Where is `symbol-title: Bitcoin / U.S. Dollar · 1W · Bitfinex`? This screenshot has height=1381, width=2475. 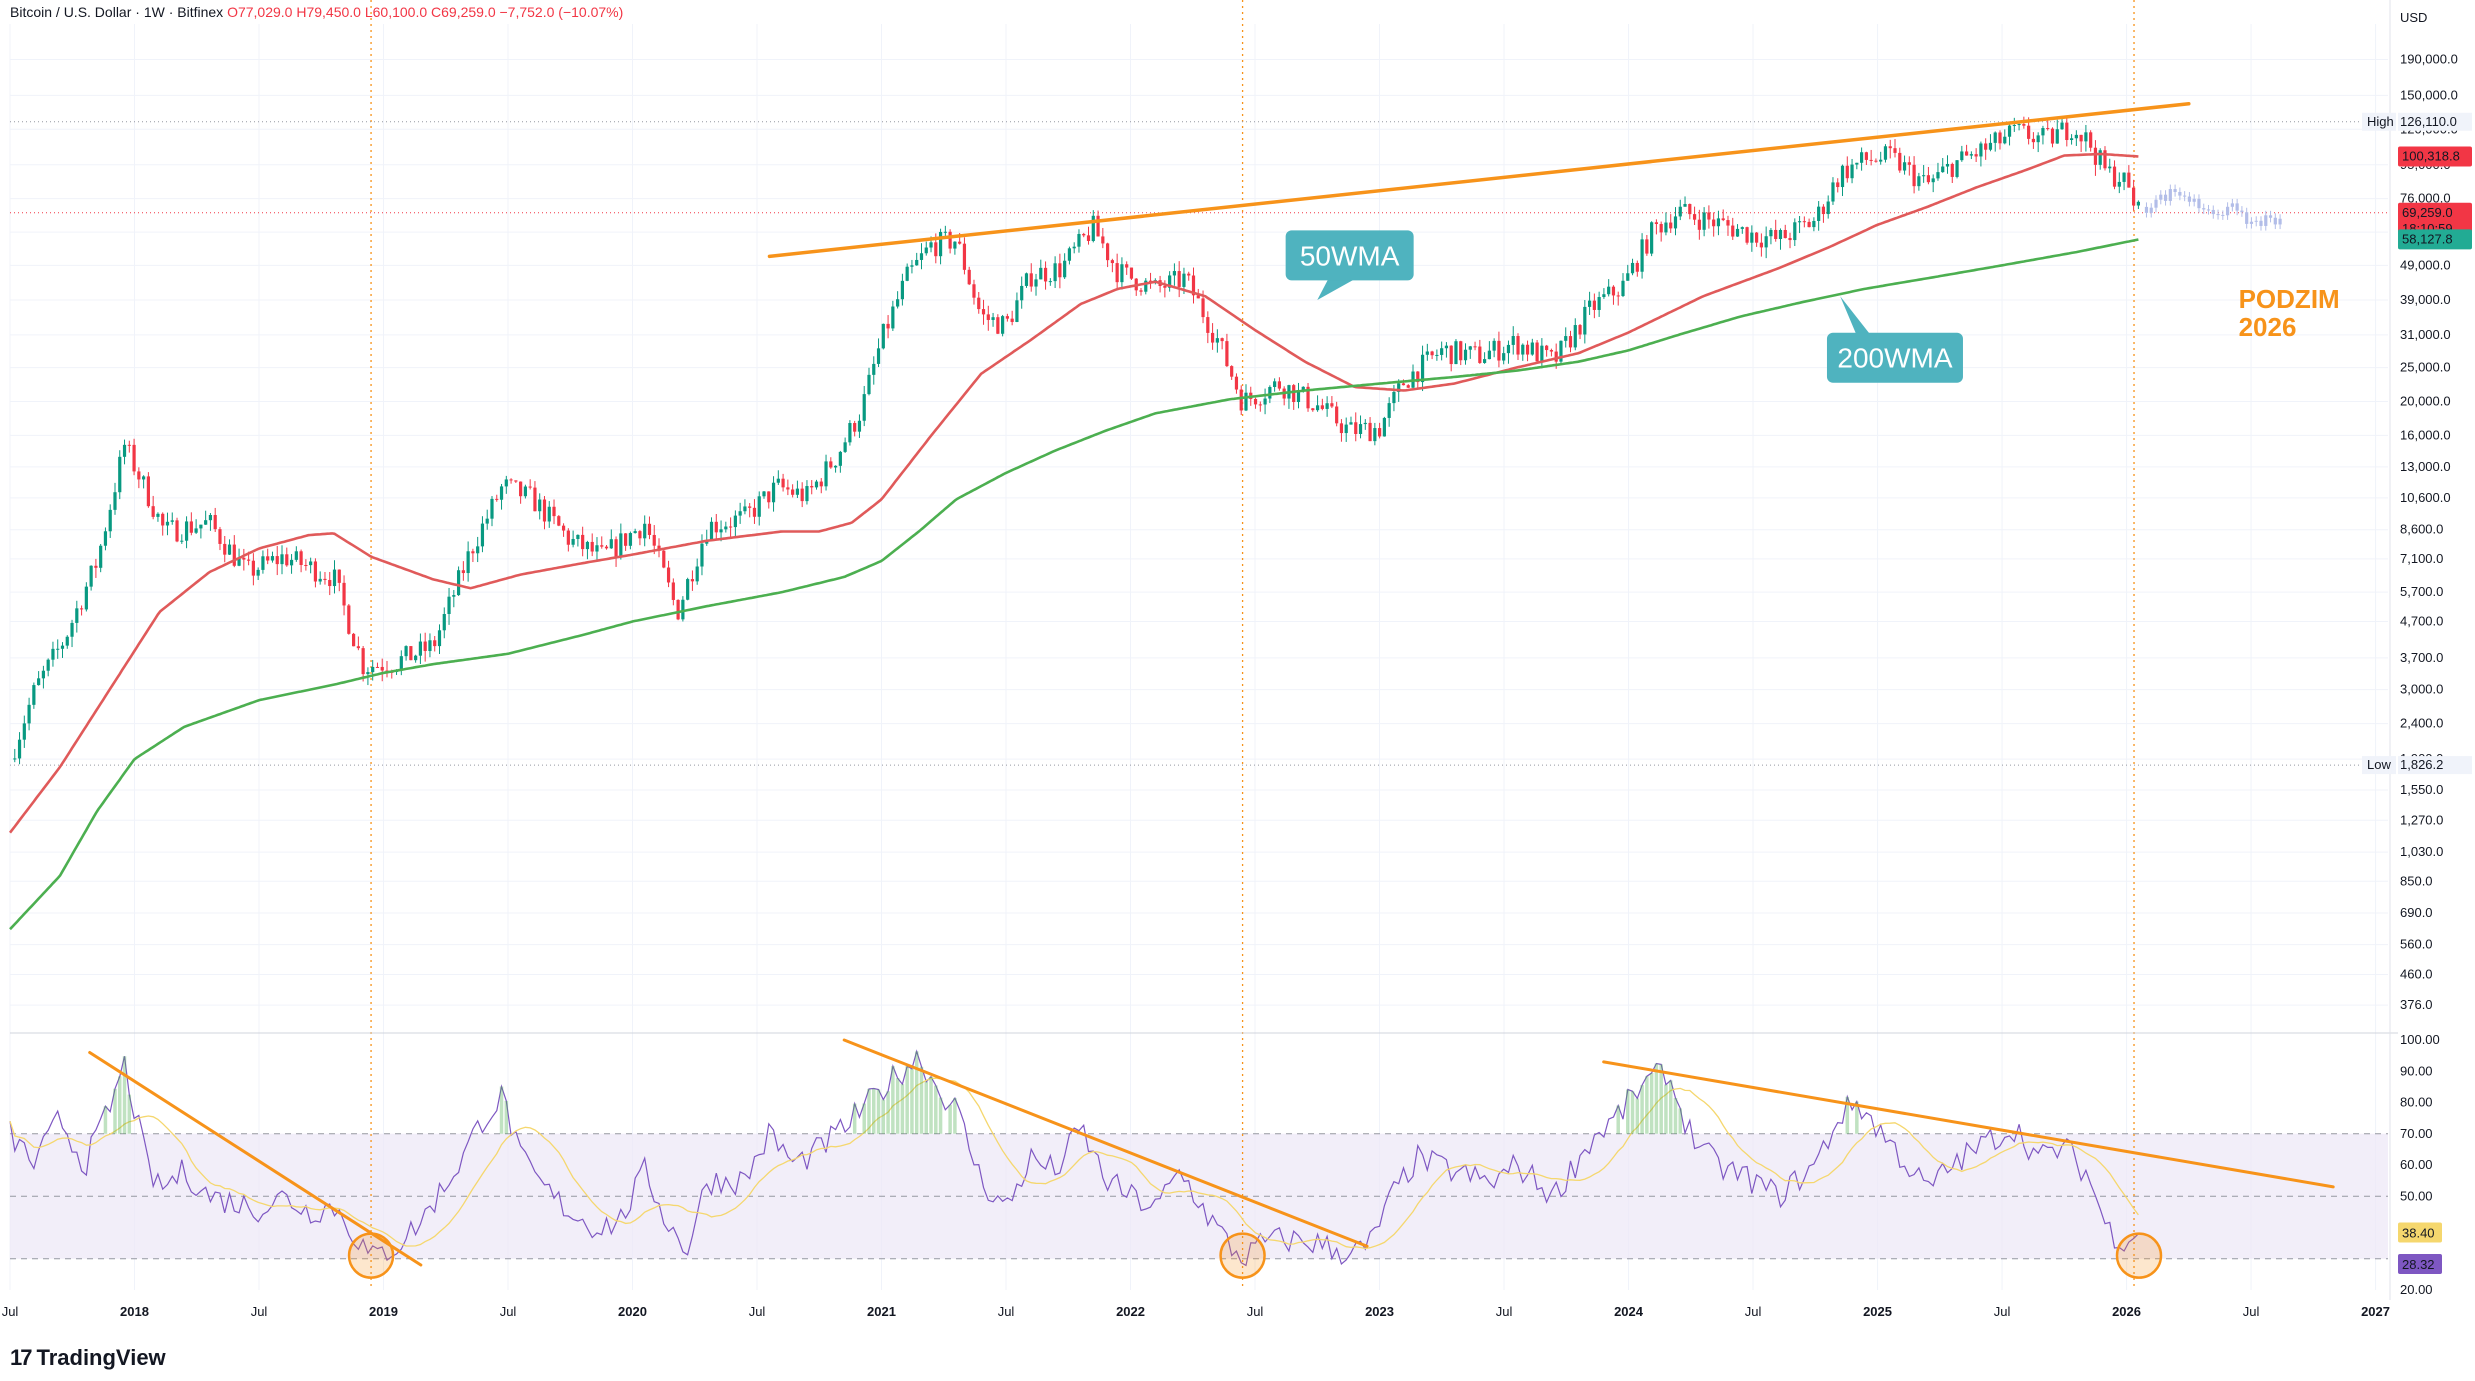 symbol-title: Bitcoin / U.S. Dollar · 1W · Bitfinex is located at coordinates (117, 12).